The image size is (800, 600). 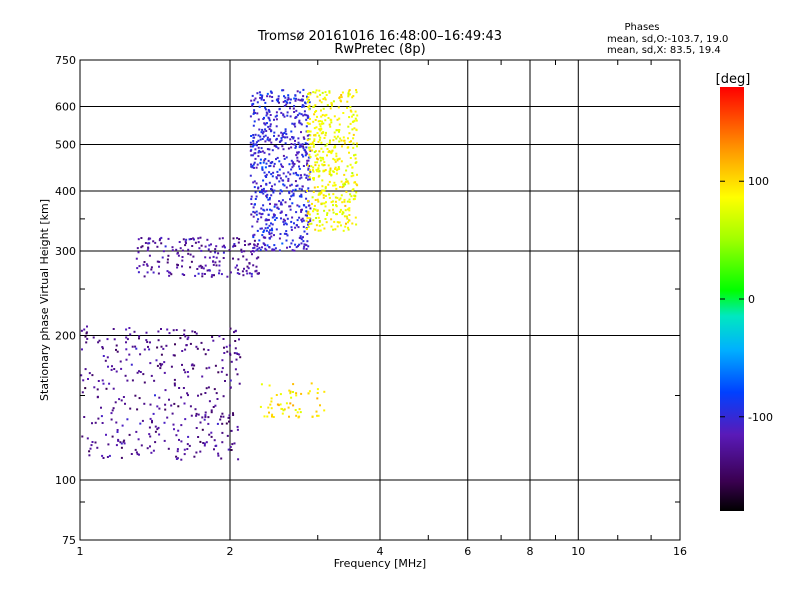 What do you see at coordinates (758, 181) in the screenshot?
I see `colorbar-tick-label: 100` at bounding box center [758, 181].